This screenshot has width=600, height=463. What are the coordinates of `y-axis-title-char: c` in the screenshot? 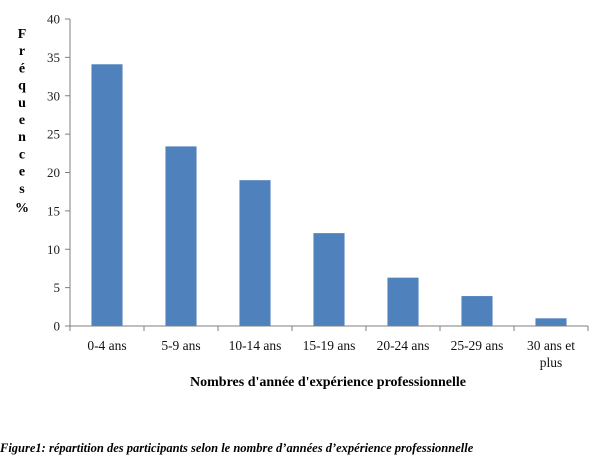 It's located at (22, 154).